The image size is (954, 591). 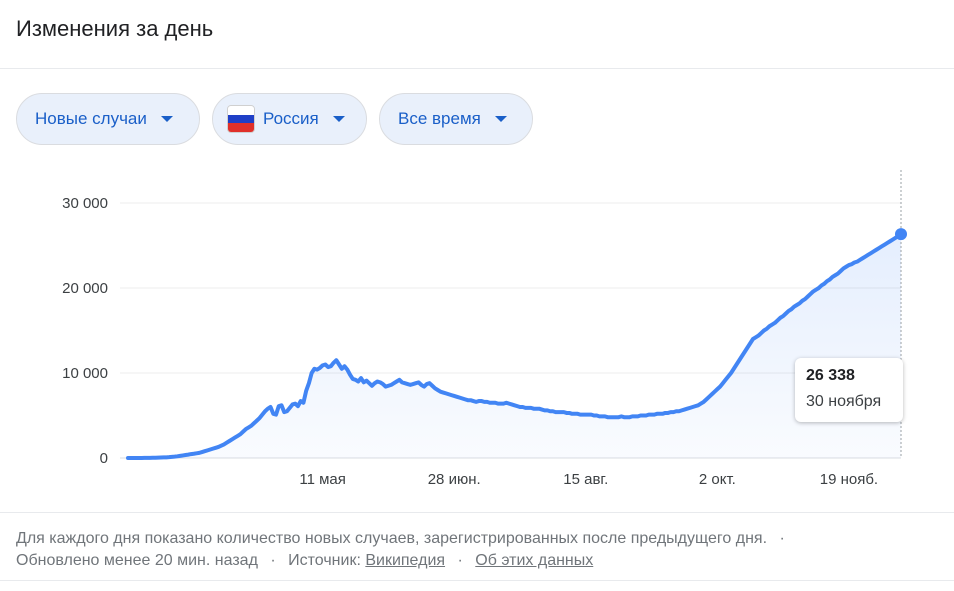 I want to click on y-tick-label: 0, so click(x=104, y=458).